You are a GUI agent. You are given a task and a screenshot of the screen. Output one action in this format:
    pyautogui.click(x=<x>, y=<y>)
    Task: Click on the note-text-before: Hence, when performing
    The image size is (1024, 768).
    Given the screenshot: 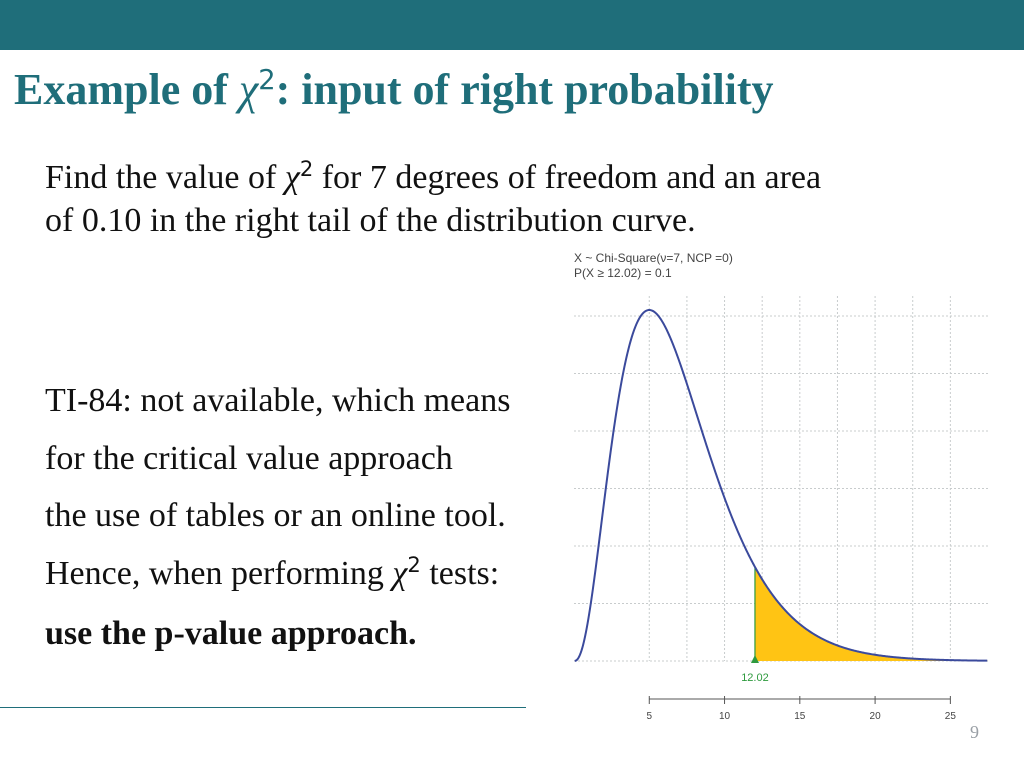 What is the action you would take?
    pyautogui.click(x=219, y=573)
    